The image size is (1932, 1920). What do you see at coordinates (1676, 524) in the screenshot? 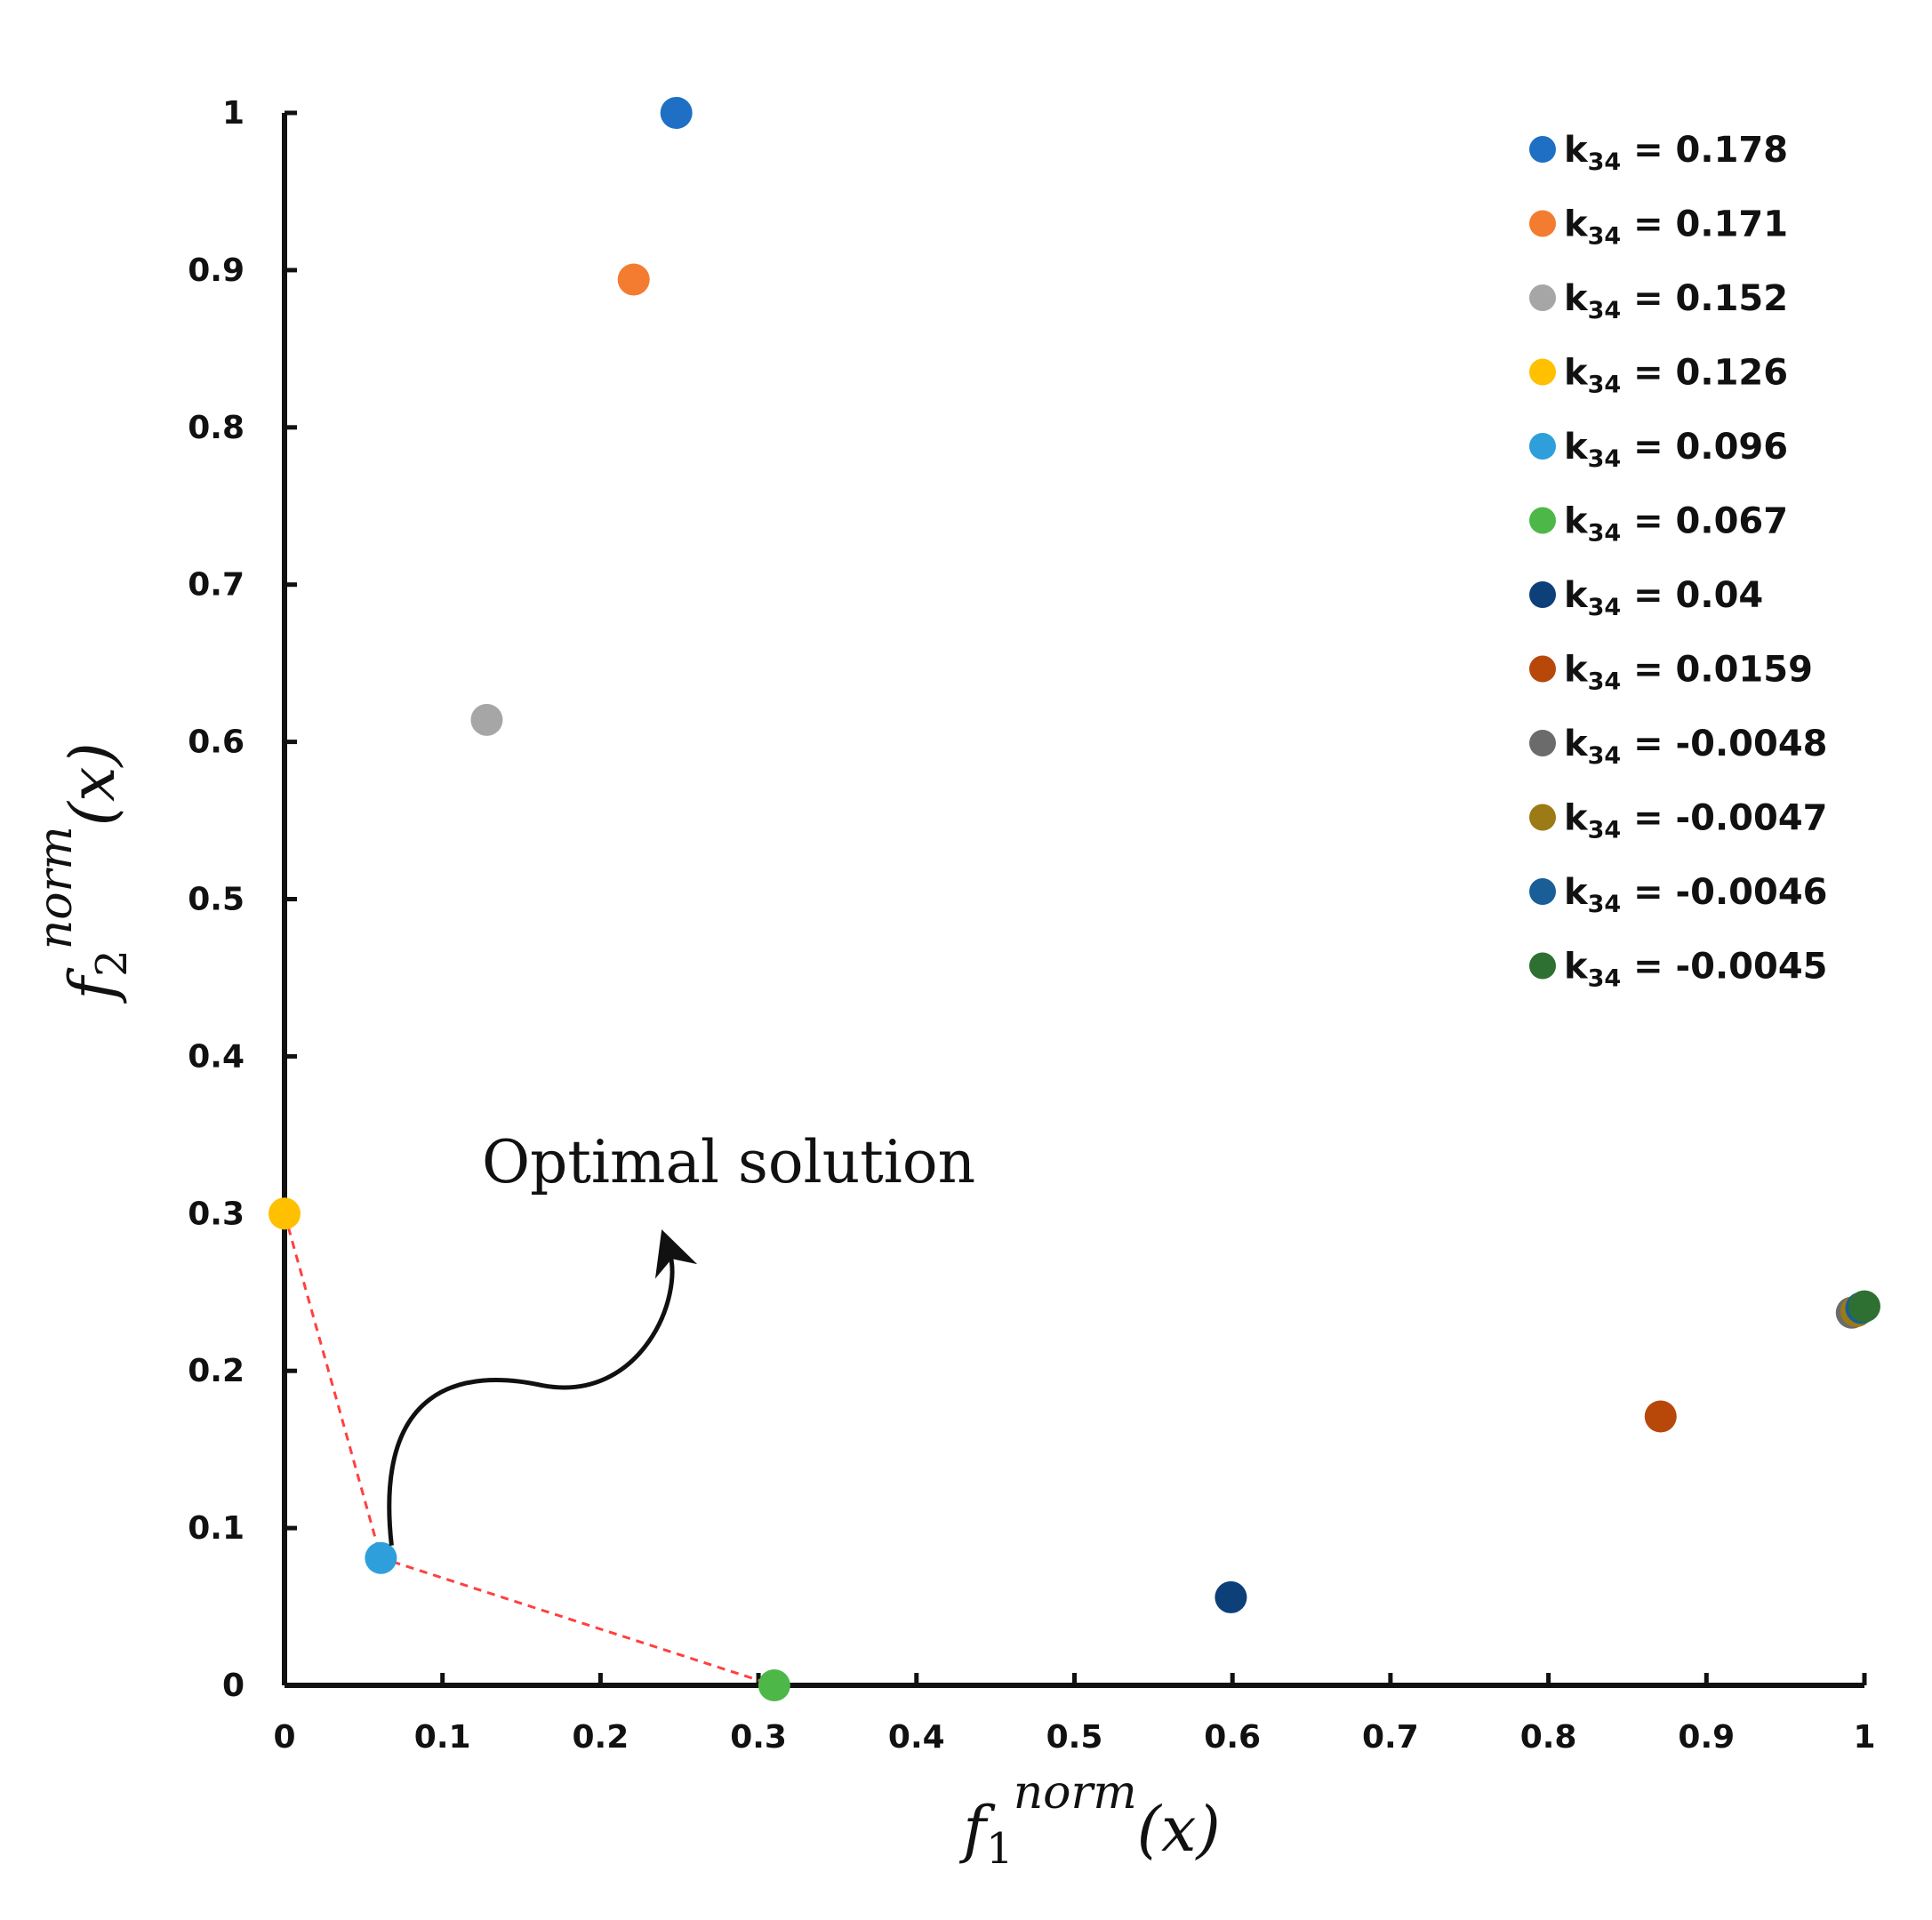
I see `legend-entry: k34 = 0.067` at bounding box center [1676, 524].